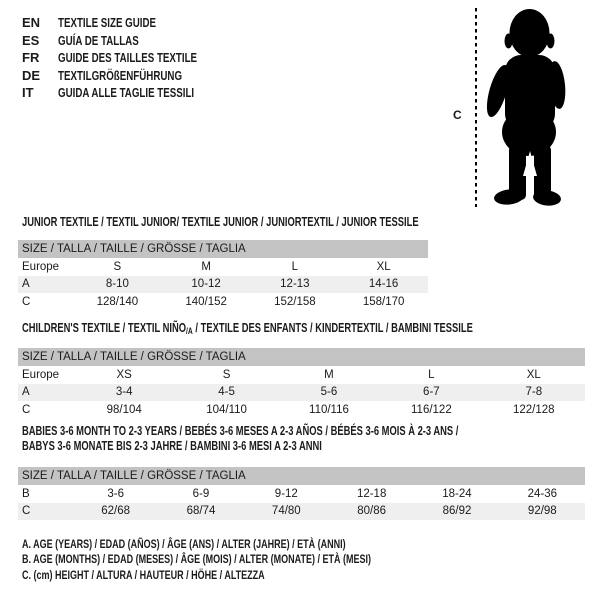 This screenshot has height=600, width=600. What do you see at coordinates (533, 409) in the screenshot?
I see `size-value-cell: 122/128` at bounding box center [533, 409].